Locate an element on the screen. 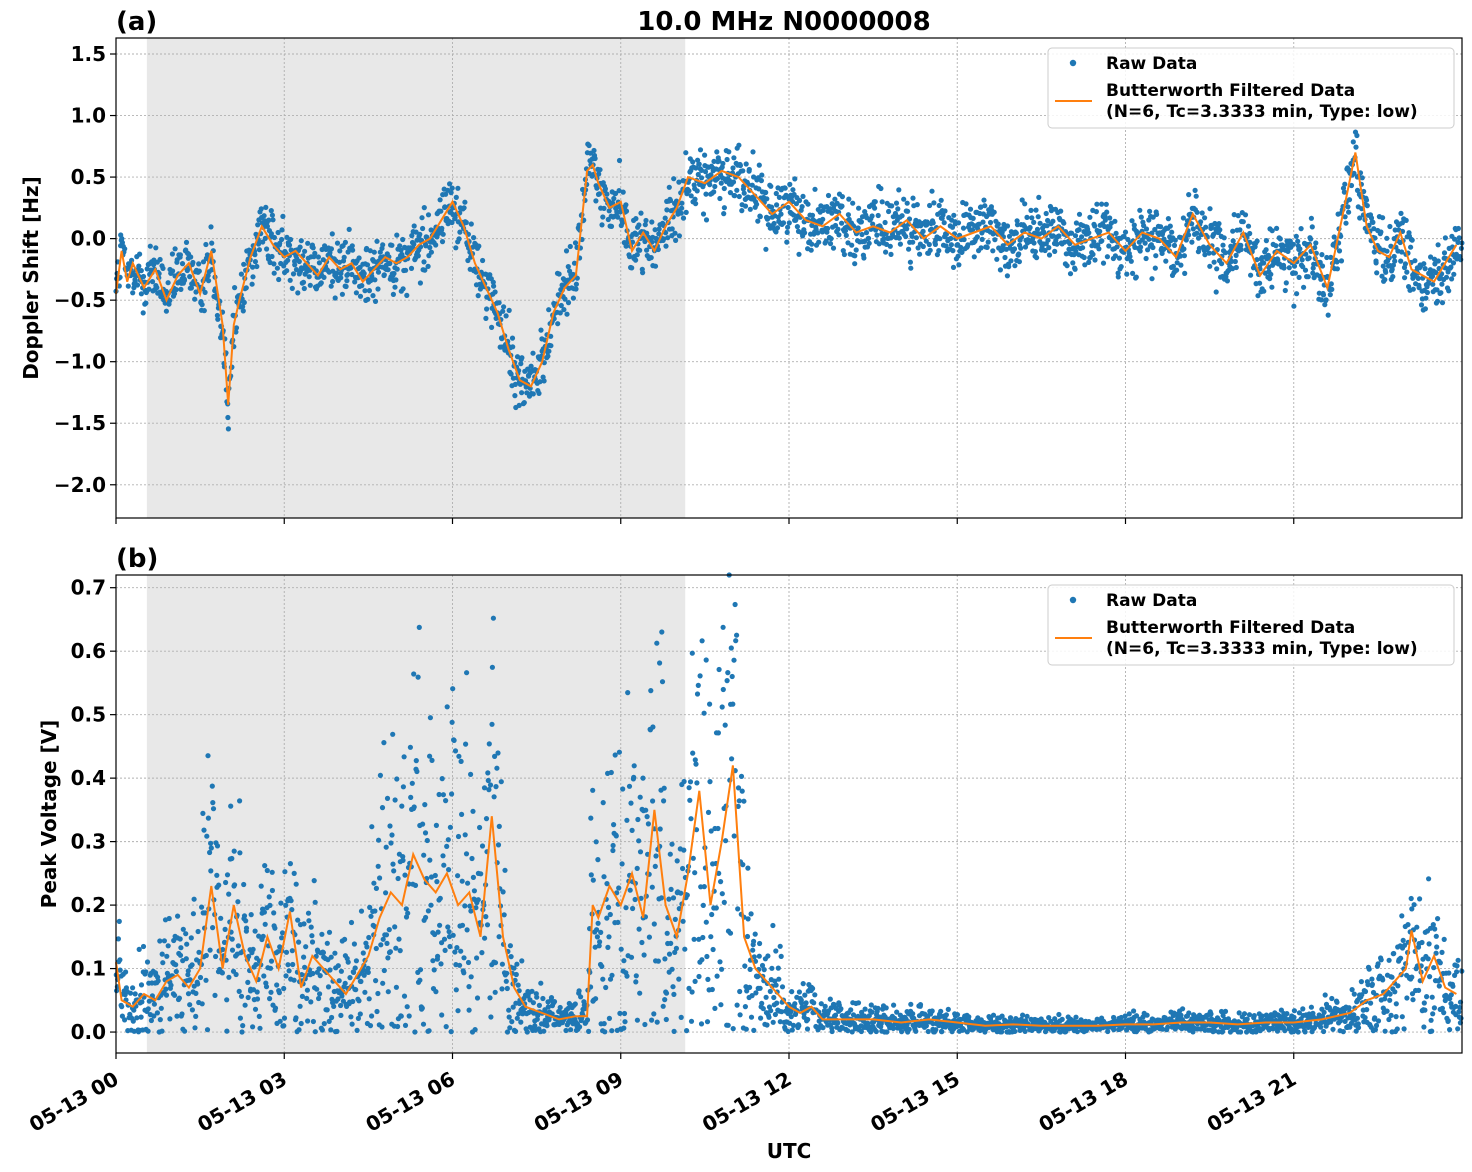 The image size is (1472, 1172). panel-b-shade is located at coordinates (416, 814).